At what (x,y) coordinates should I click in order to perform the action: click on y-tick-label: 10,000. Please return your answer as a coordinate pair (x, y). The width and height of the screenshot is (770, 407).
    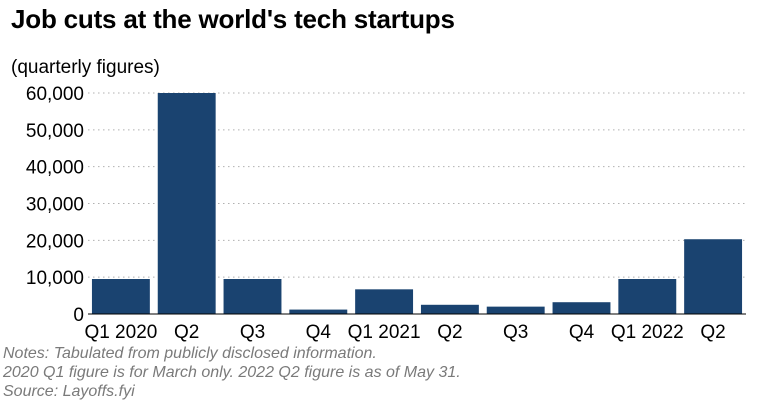
    Looking at the image, I should click on (55, 278).